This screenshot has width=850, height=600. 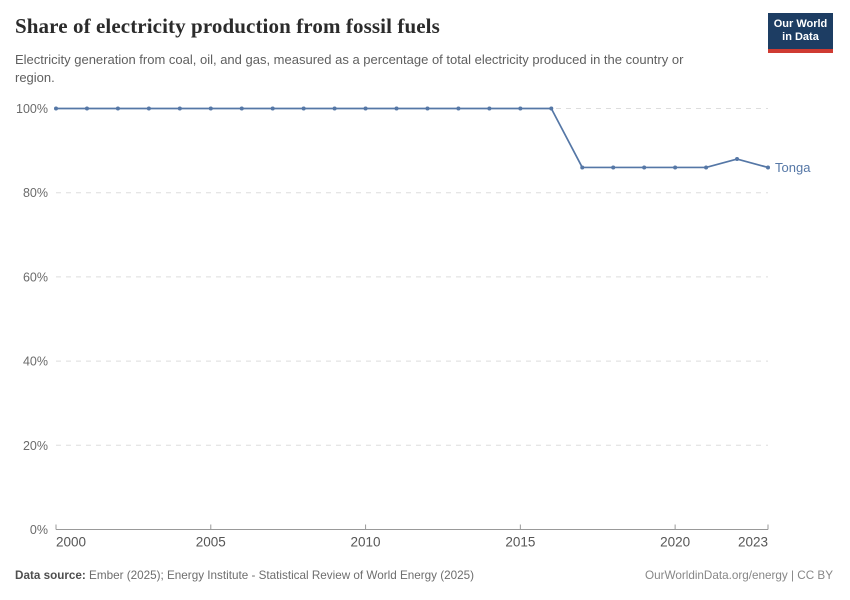 What do you see at coordinates (412, 138) in the screenshot?
I see `series-line` at bounding box center [412, 138].